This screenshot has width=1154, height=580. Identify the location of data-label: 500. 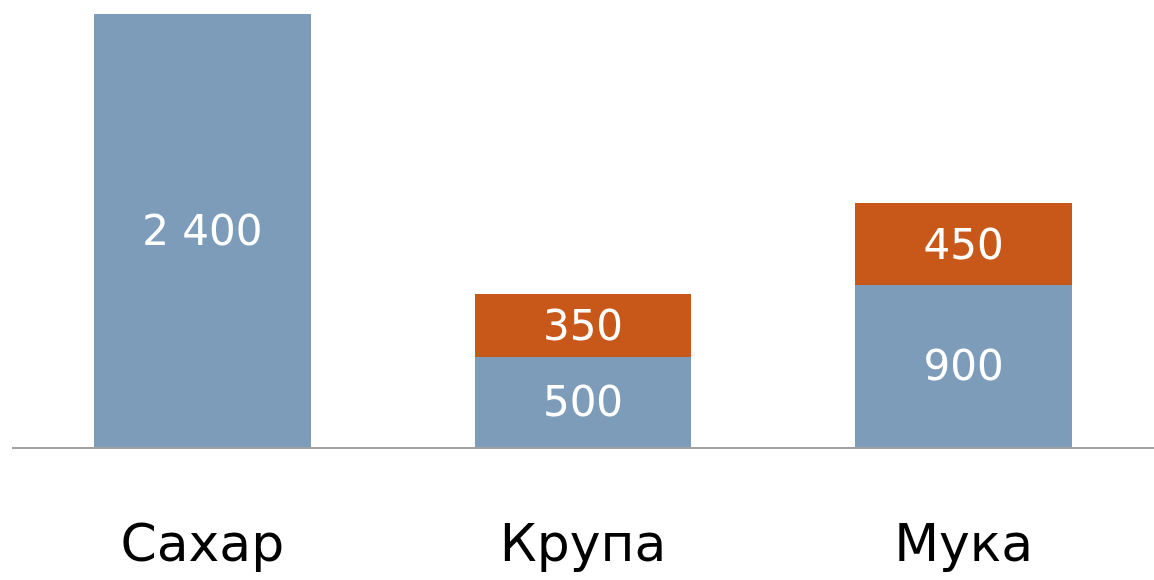
(583, 402).